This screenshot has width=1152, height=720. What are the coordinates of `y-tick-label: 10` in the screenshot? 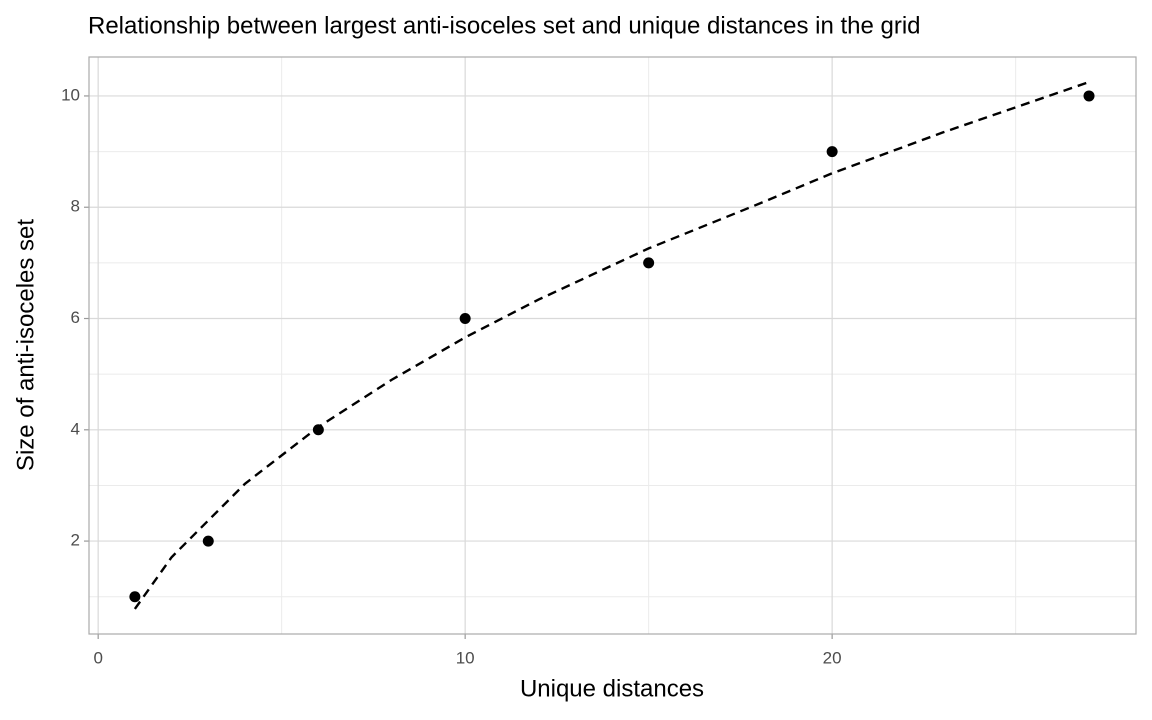 It's located at (70, 94).